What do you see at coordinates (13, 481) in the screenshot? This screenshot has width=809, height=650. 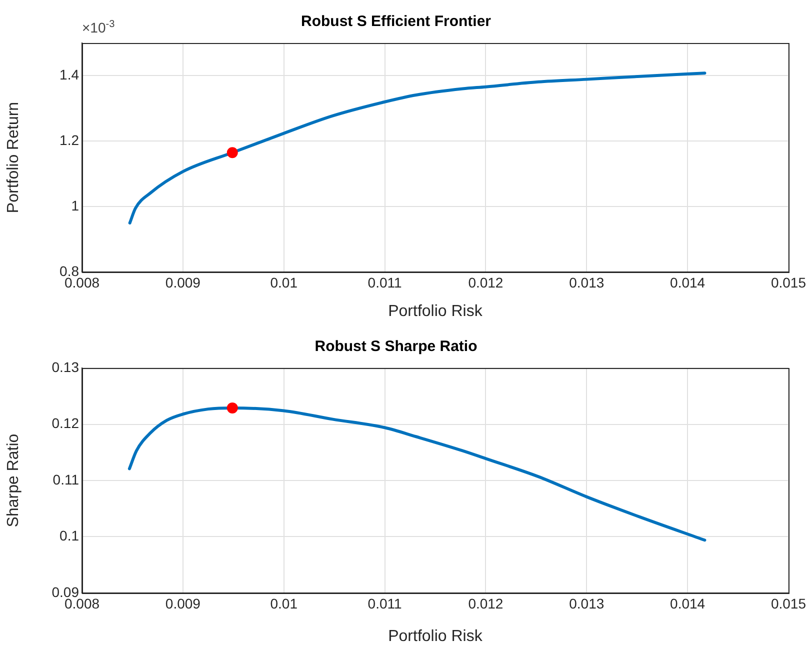 I see `y-axis-title: Sharpe Ratio` at bounding box center [13, 481].